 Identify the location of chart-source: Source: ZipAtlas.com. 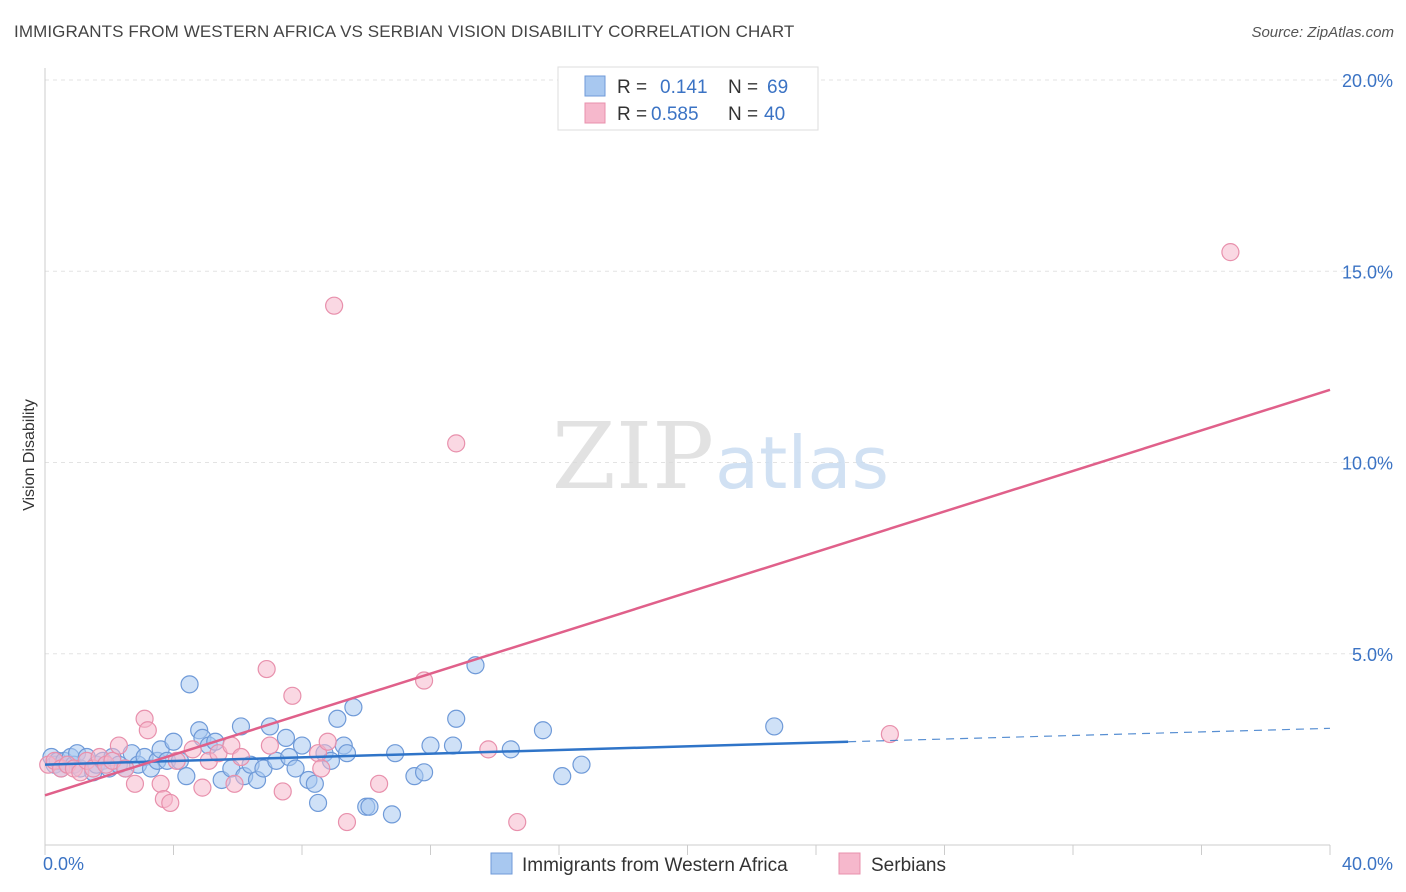
(1322, 32).